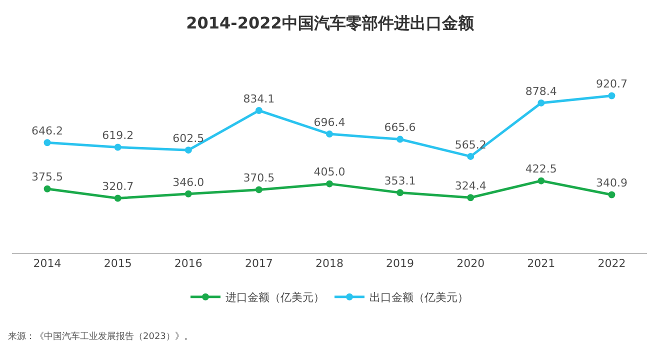  What do you see at coordinates (470, 145) in the screenshot?
I see `data-label: 565.2` at bounding box center [470, 145].